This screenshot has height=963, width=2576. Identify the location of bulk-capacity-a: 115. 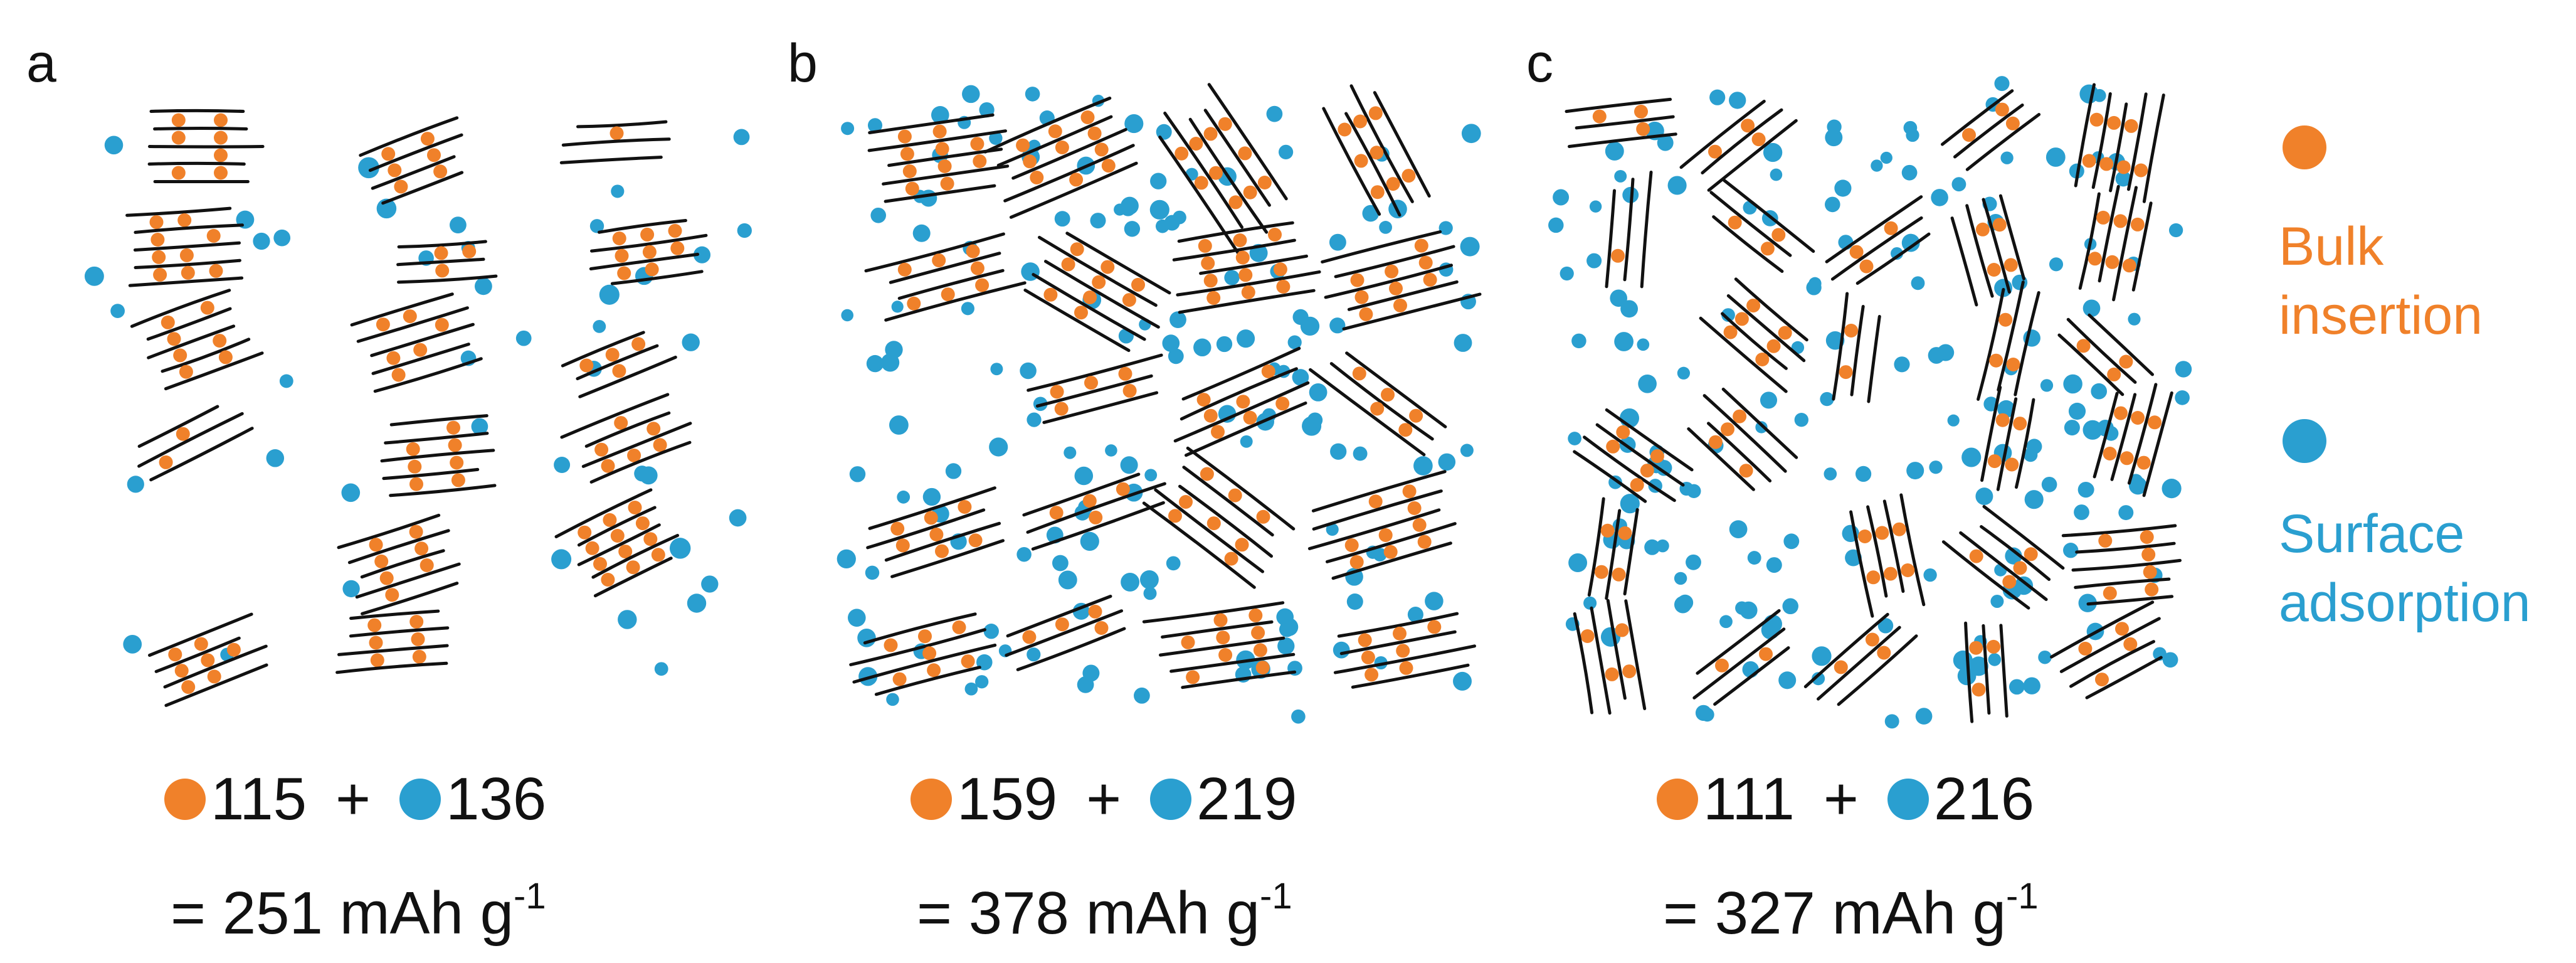
(259, 799).